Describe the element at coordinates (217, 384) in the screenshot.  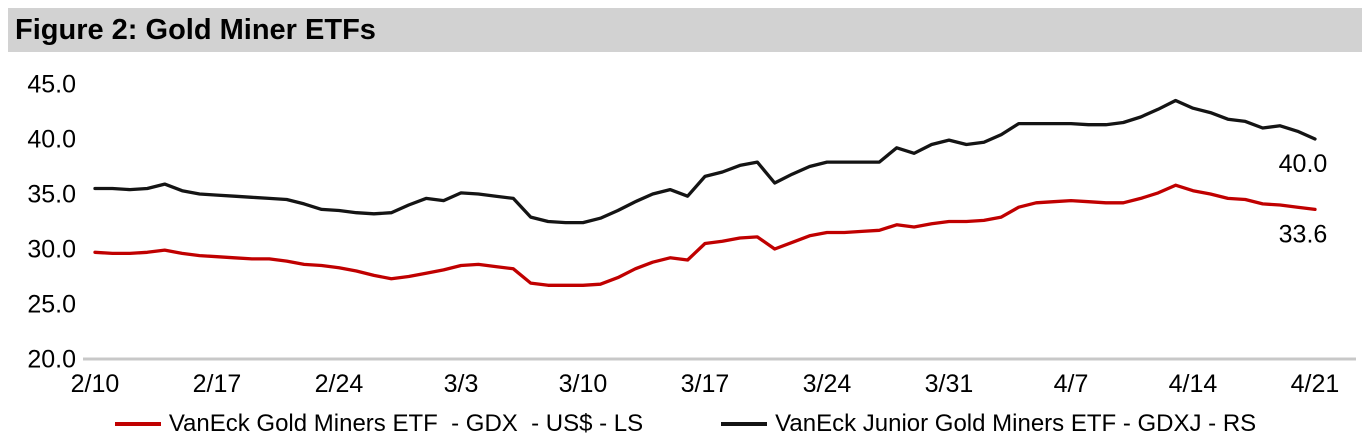
I see `x-tick-label: 2/17` at that location.